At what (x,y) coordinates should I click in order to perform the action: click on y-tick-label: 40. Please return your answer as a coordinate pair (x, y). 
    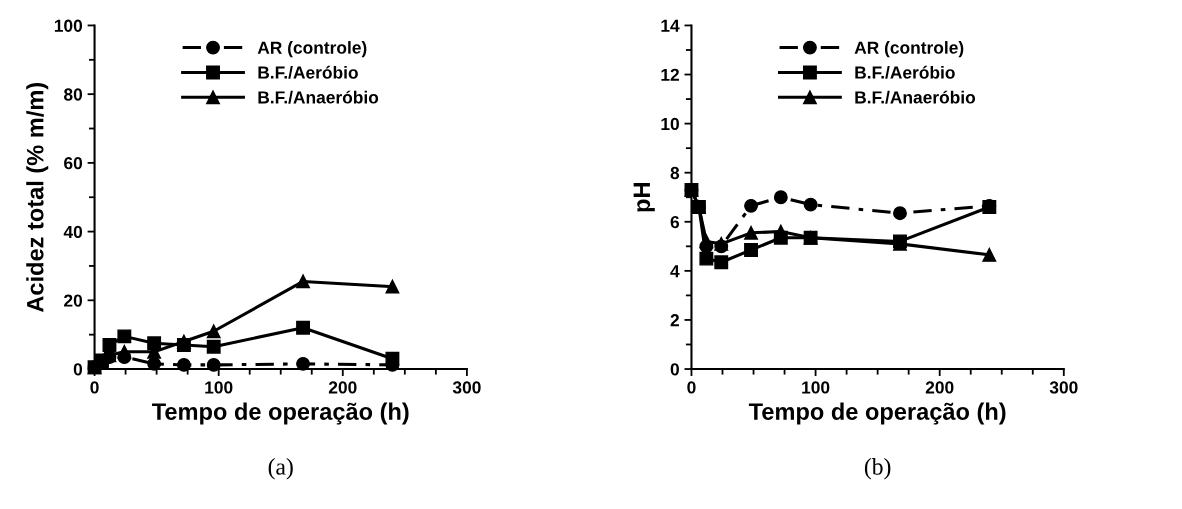
    Looking at the image, I should click on (73, 232).